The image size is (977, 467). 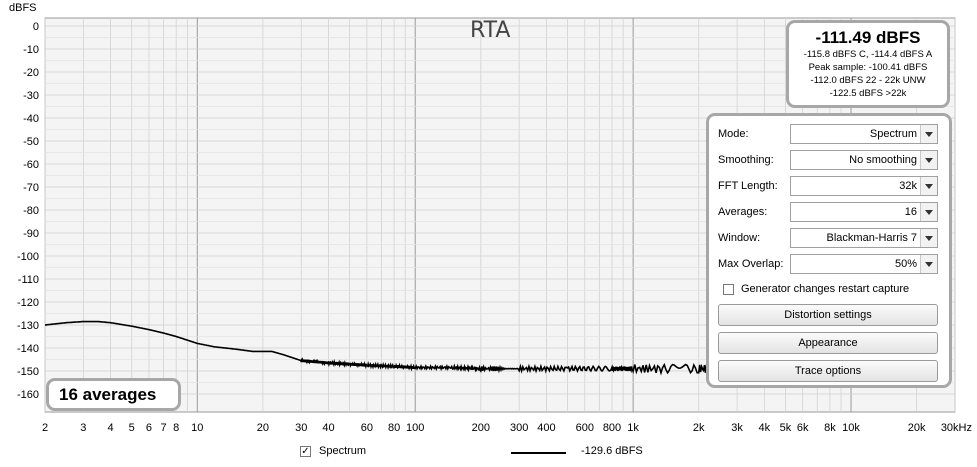 What do you see at coordinates (868, 67) in the screenshot?
I see `level-peak: Peak sample: -100.41 dBFS` at bounding box center [868, 67].